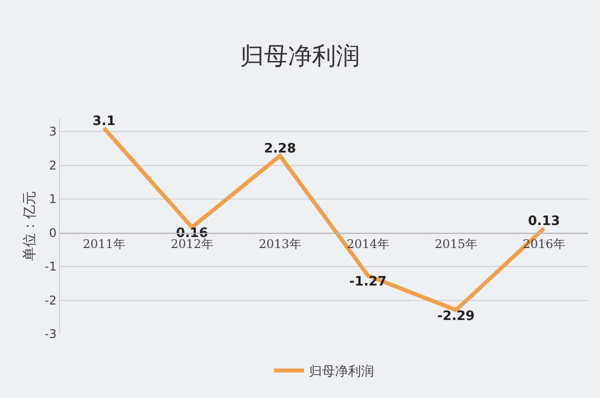 Image resolution: width=600 pixels, height=398 pixels. Describe the element at coordinates (341, 372) in the screenshot. I see `legend-label: 归母净利润` at that location.